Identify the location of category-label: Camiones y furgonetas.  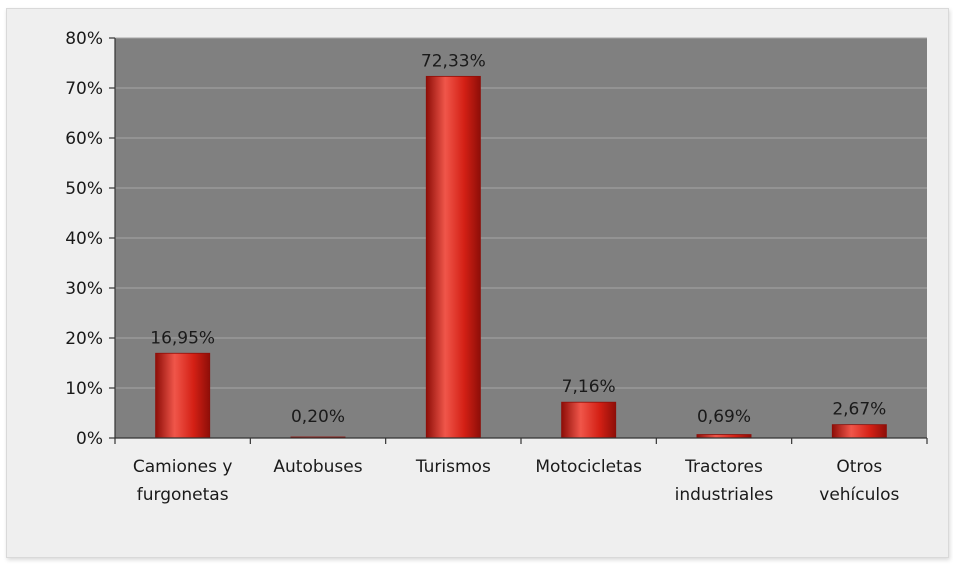
(183, 481).